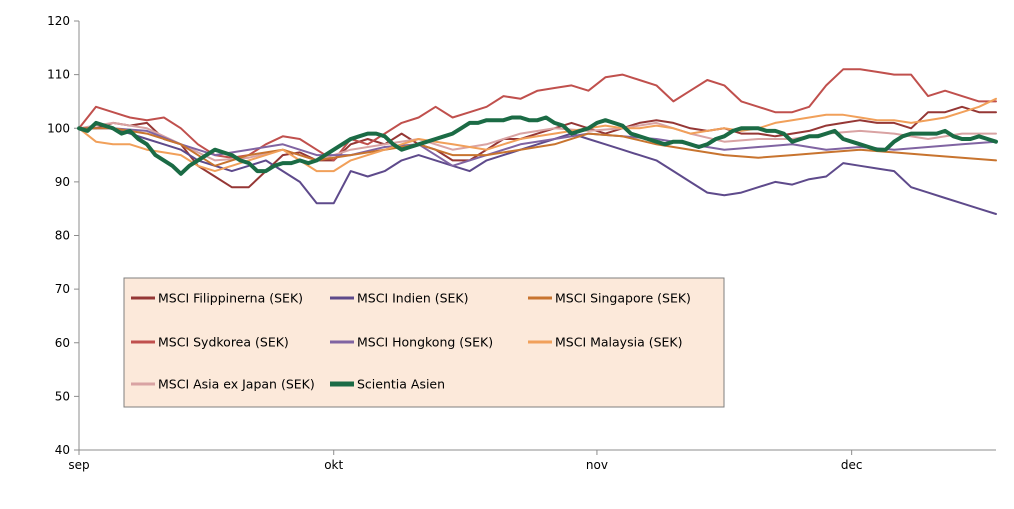 Image resolution: width=1014 pixels, height=509 pixels. What do you see at coordinates (236, 384) in the screenshot?
I see `legend-label: MSCI Asia ex Japan (SEK)` at bounding box center [236, 384].